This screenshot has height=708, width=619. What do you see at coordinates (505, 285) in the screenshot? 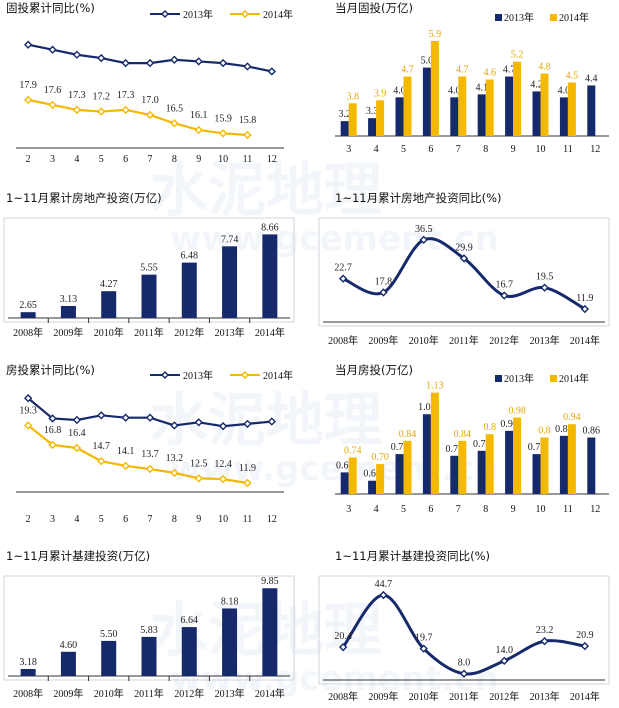
I see `data-label: 16.7` at bounding box center [505, 285].